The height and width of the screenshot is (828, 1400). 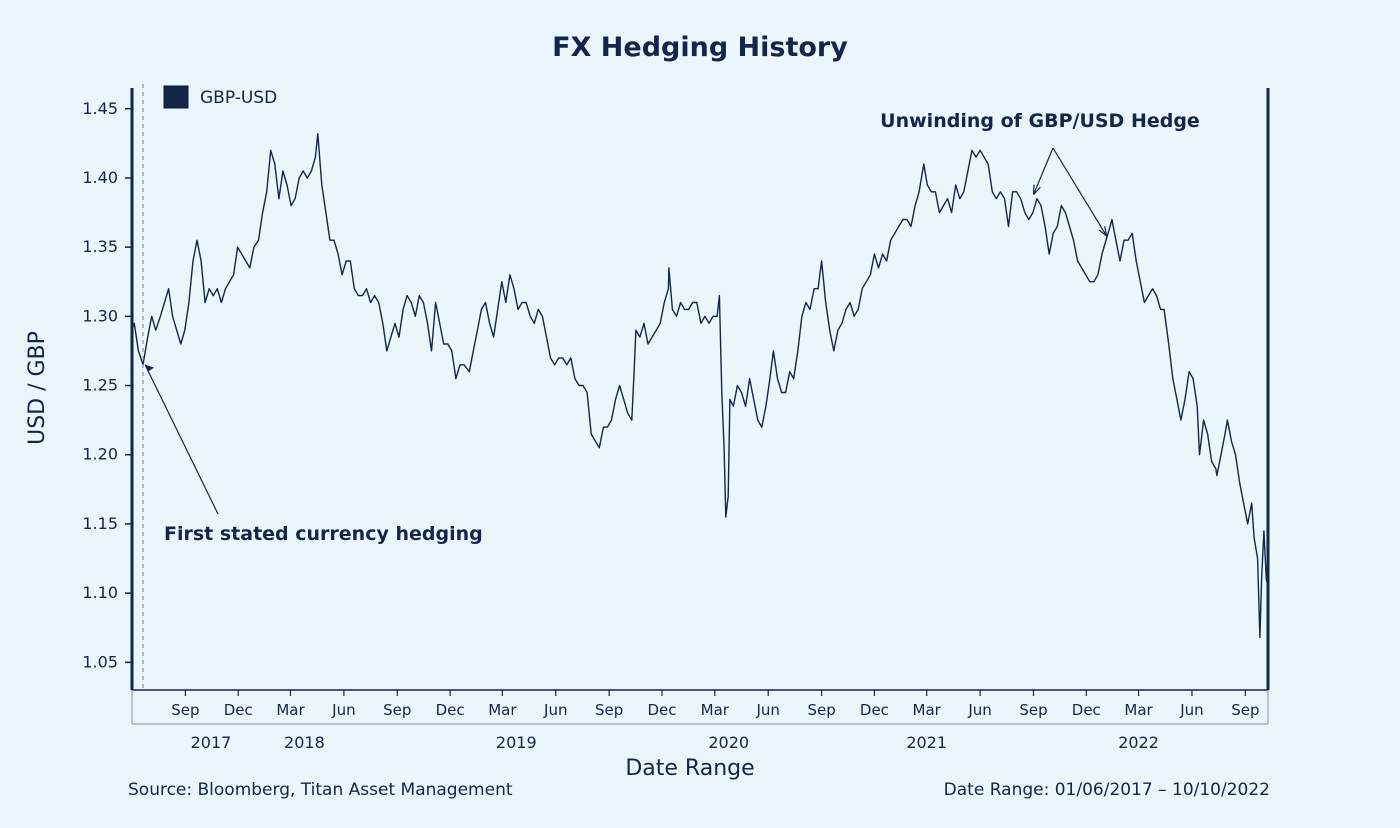 I want to click on footer-date-range: Date Range: 01/06/2017 – 10/10/2022, so click(x=1107, y=790).